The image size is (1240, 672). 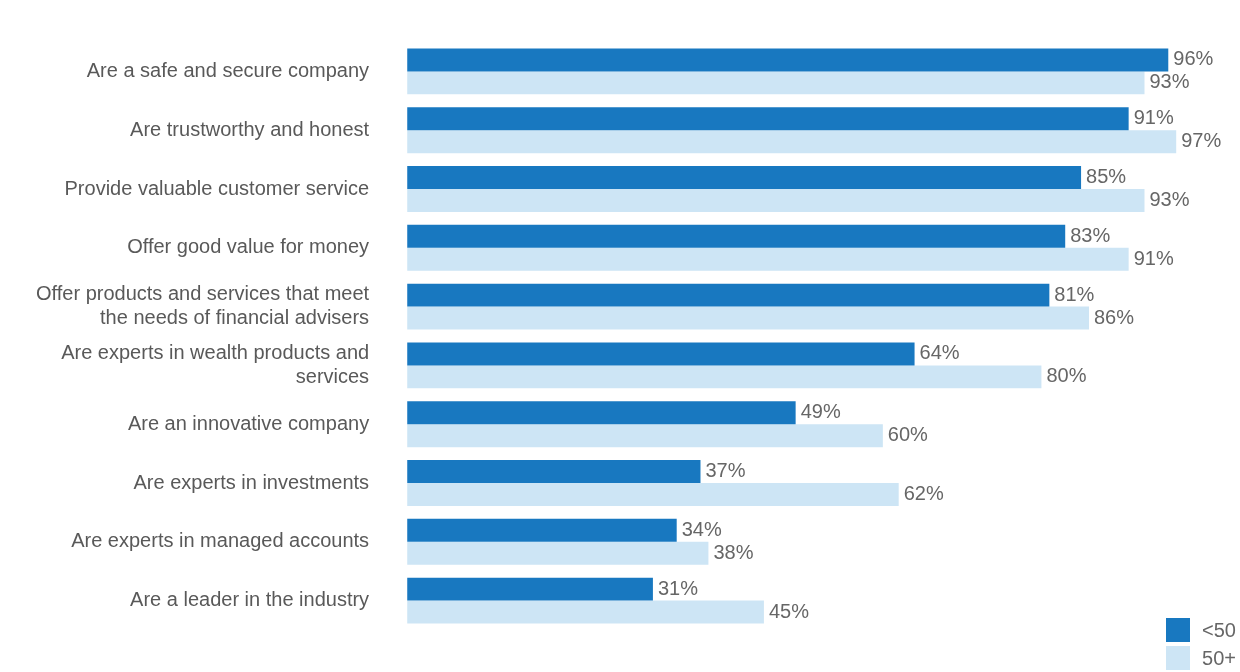 I want to click on legend-label: <50, so click(x=1219, y=630).